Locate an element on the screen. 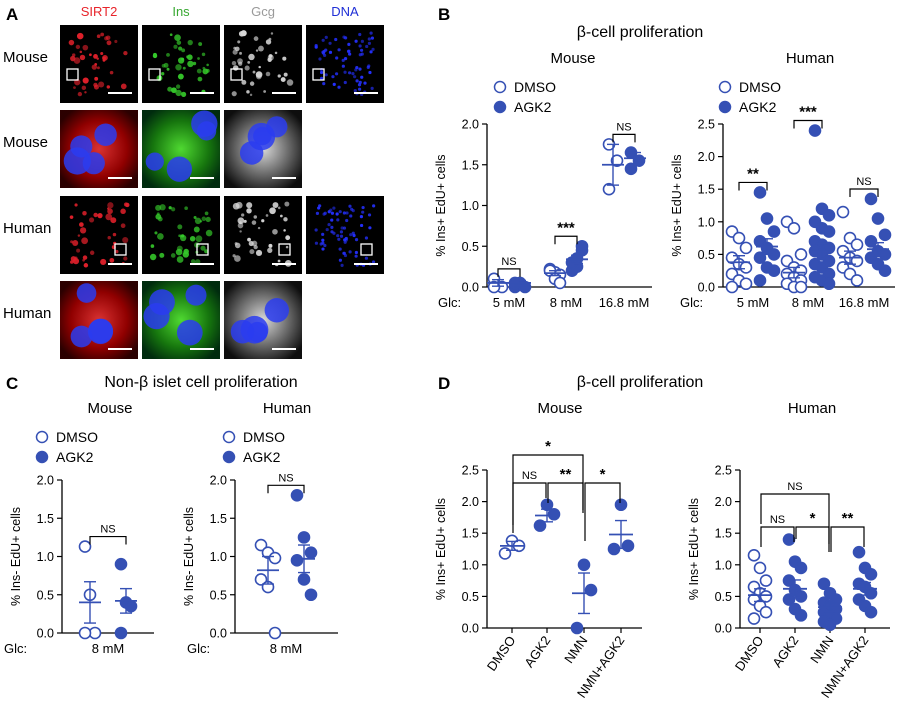  panel-letter-a: A is located at coordinates (12, 14).